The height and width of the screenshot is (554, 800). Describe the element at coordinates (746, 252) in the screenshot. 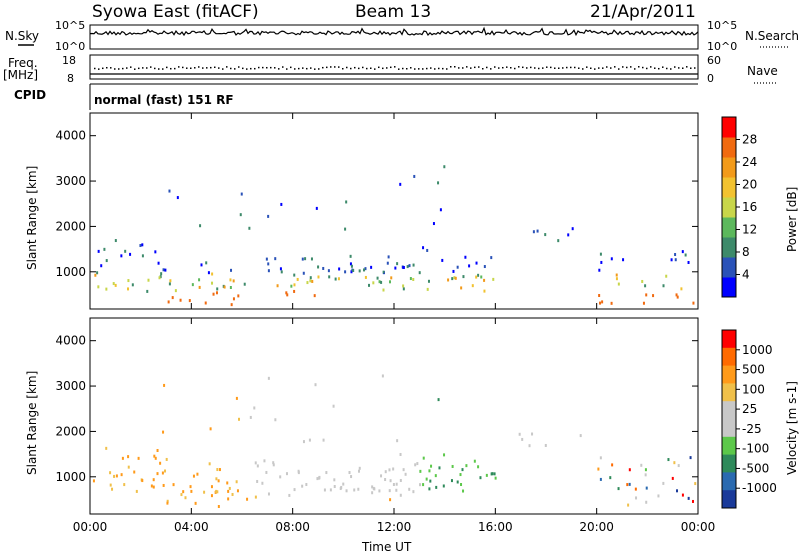

I see `colorbar-tick-label: 8` at that location.